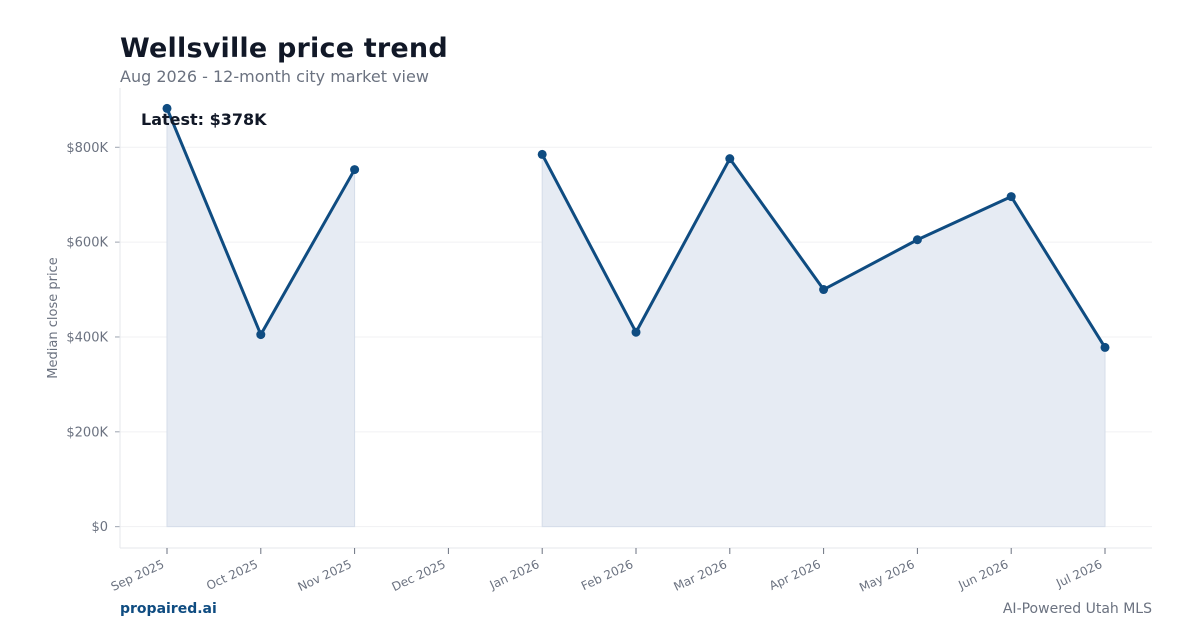 This screenshot has width=1200, height=630. I want to click on x-tick-label: Mar 2026, so click(700, 575).